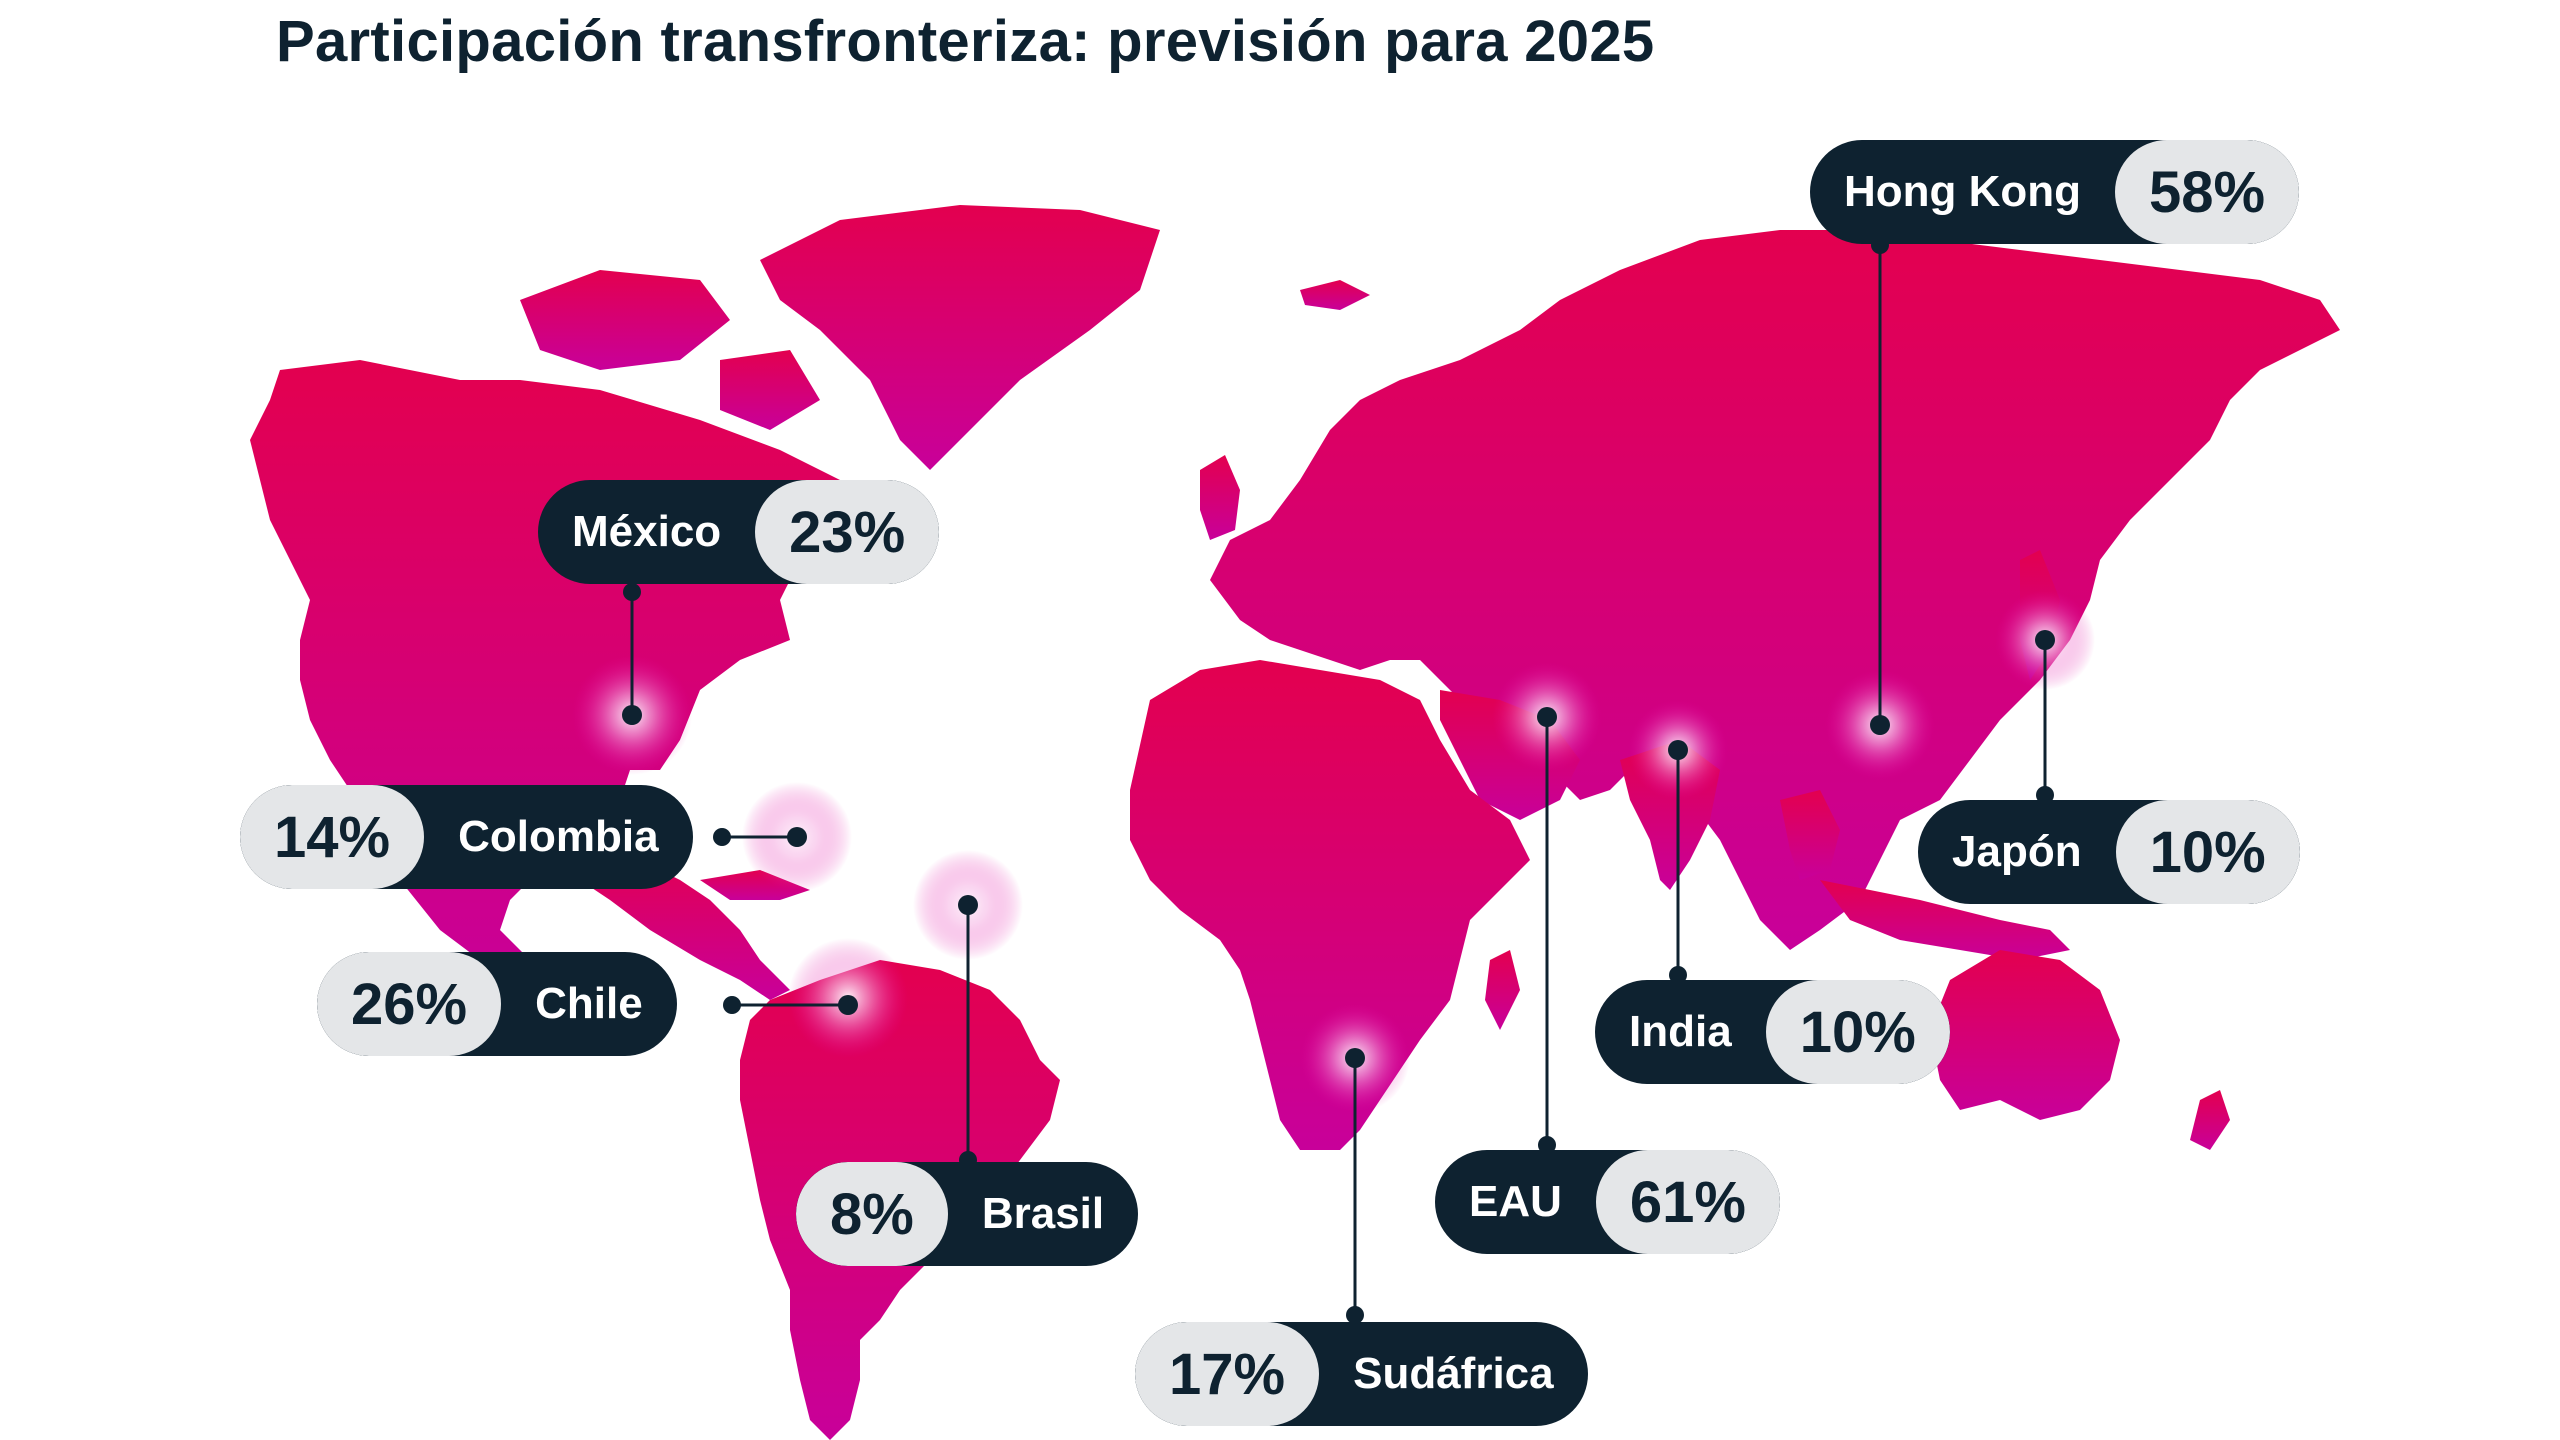 This screenshot has width=2560, height=1440. Describe the element at coordinates (732, 1005) in the screenshot. I see `marker-dot-chile-end` at that location.